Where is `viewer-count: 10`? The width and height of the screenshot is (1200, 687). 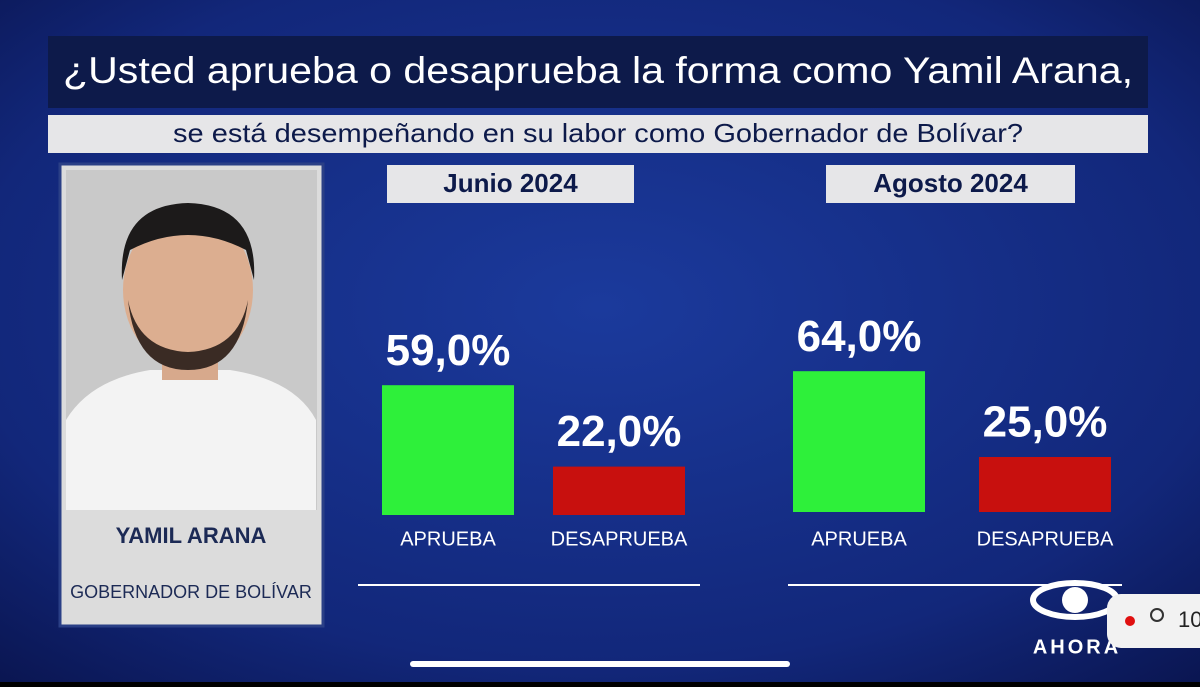
viewer-count: 10 is located at coordinates (1189, 619).